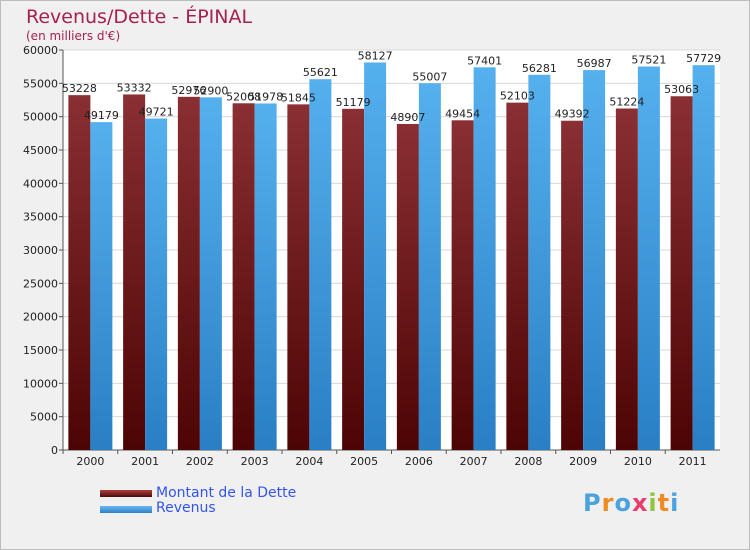  I want to click on data-label-revenus: 52900, so click(210, 90).